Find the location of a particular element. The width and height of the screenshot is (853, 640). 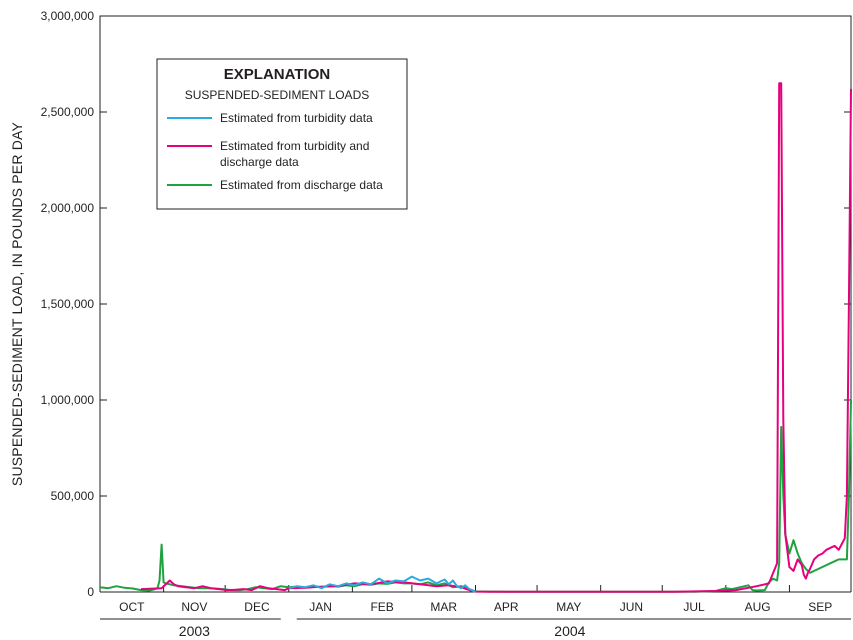

x-month-label: SEP is located at coordinates (820, 607).